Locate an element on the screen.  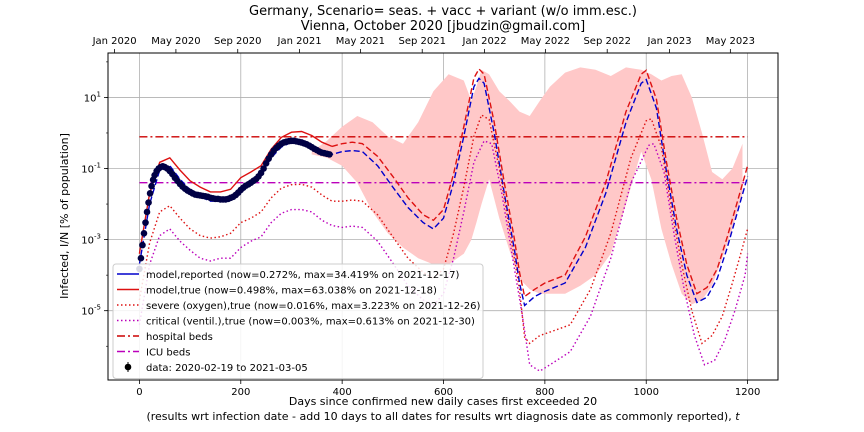
x-tick-label: 400 is located at coordinates (342, 392).